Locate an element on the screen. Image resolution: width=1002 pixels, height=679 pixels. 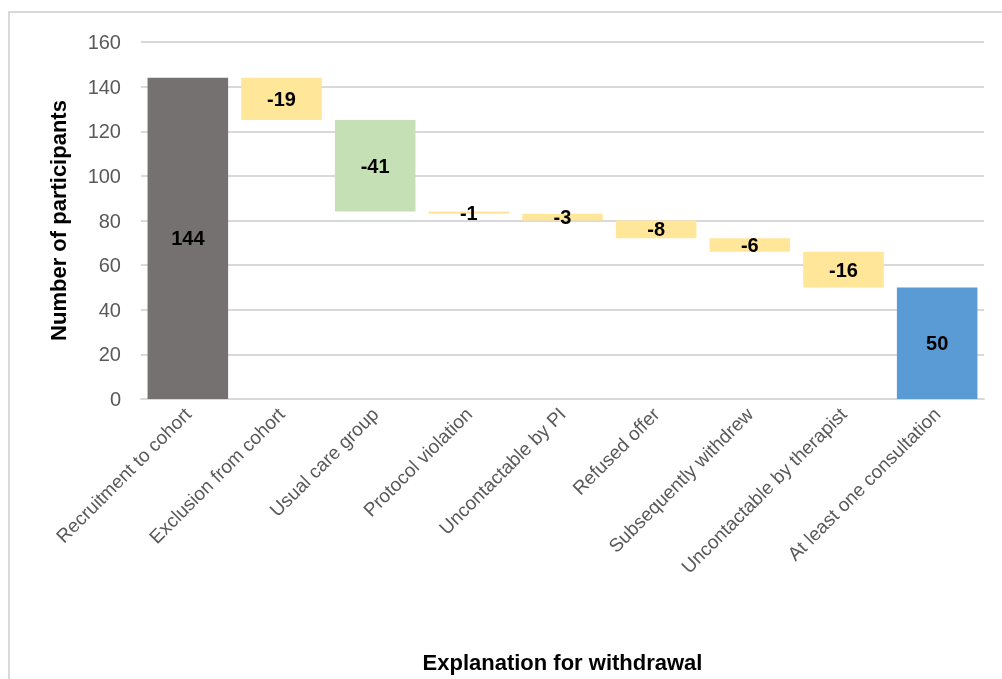
data-label: -8 is located at coordinates (656, 229).